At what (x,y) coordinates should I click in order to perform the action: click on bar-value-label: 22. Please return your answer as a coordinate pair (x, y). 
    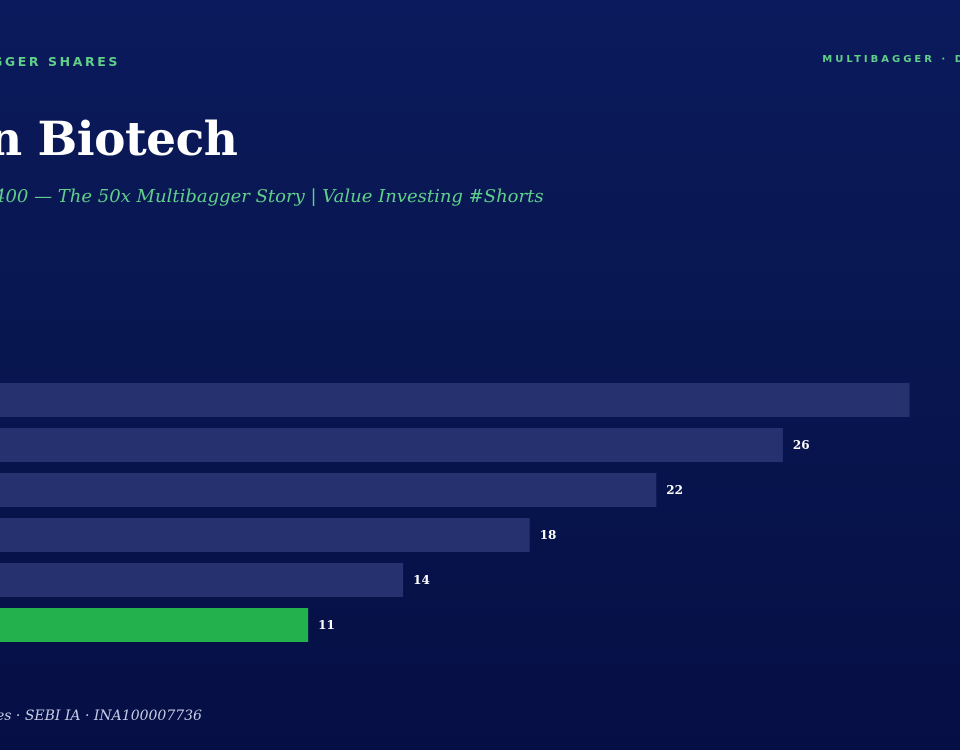
    Looking at the image, I should click on (674, 490).